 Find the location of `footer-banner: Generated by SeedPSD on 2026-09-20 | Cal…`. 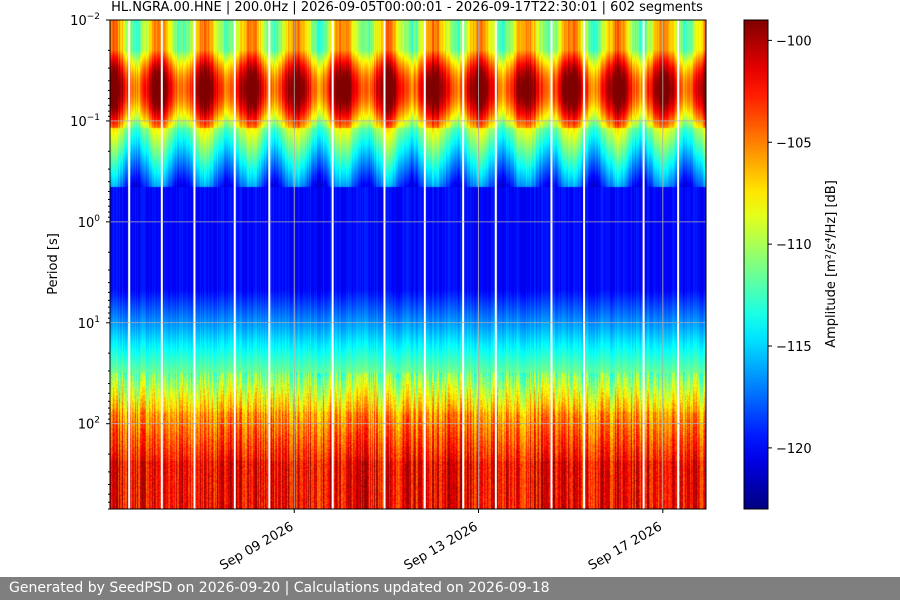

footer-banner: Generated by SeedPSD on 2026-09-20 | Cal… is located at coordinates (450, 588).